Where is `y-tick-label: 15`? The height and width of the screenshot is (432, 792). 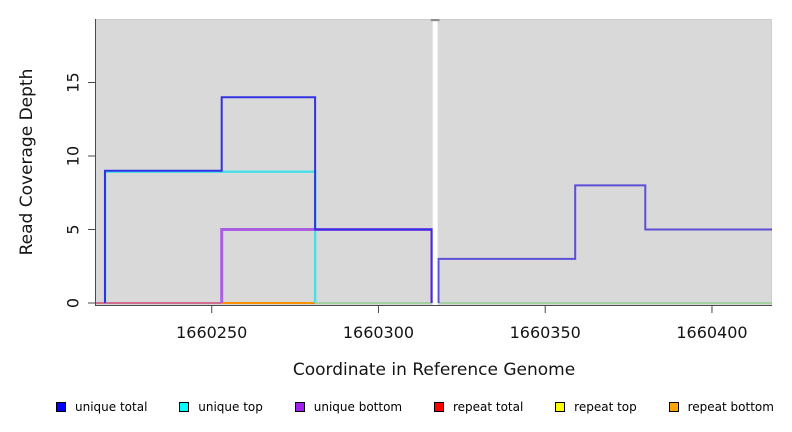
y-tick-label: 15 is located at coordinates (73, 82).